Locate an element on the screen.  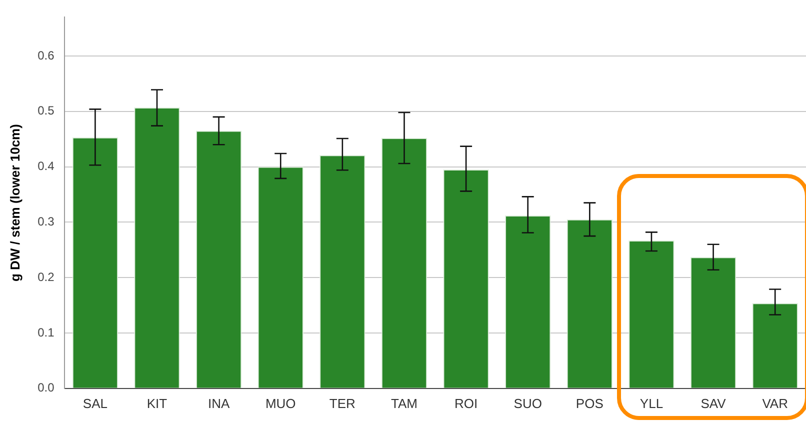
y-tick-label: 0.2 is located at coordinates (46, 277).